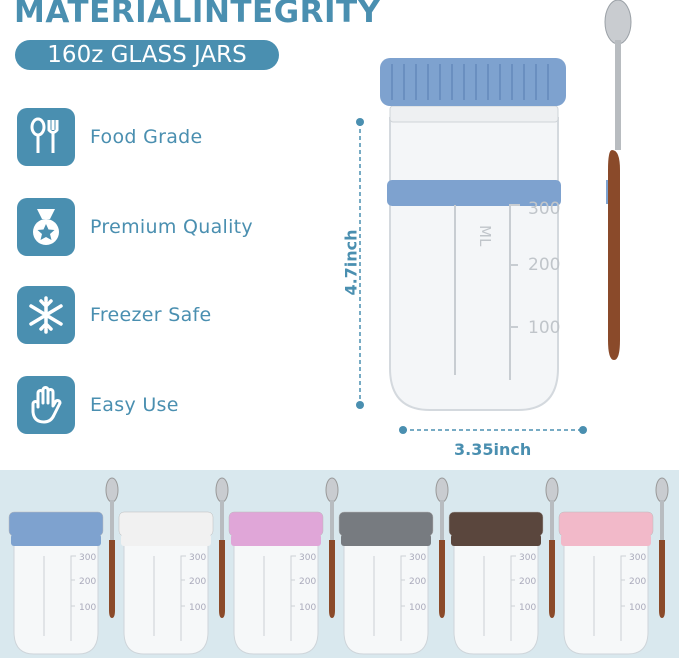 This screenshot has height=662, width=679. I want to click on mark-300: 300, so click(544, 209).